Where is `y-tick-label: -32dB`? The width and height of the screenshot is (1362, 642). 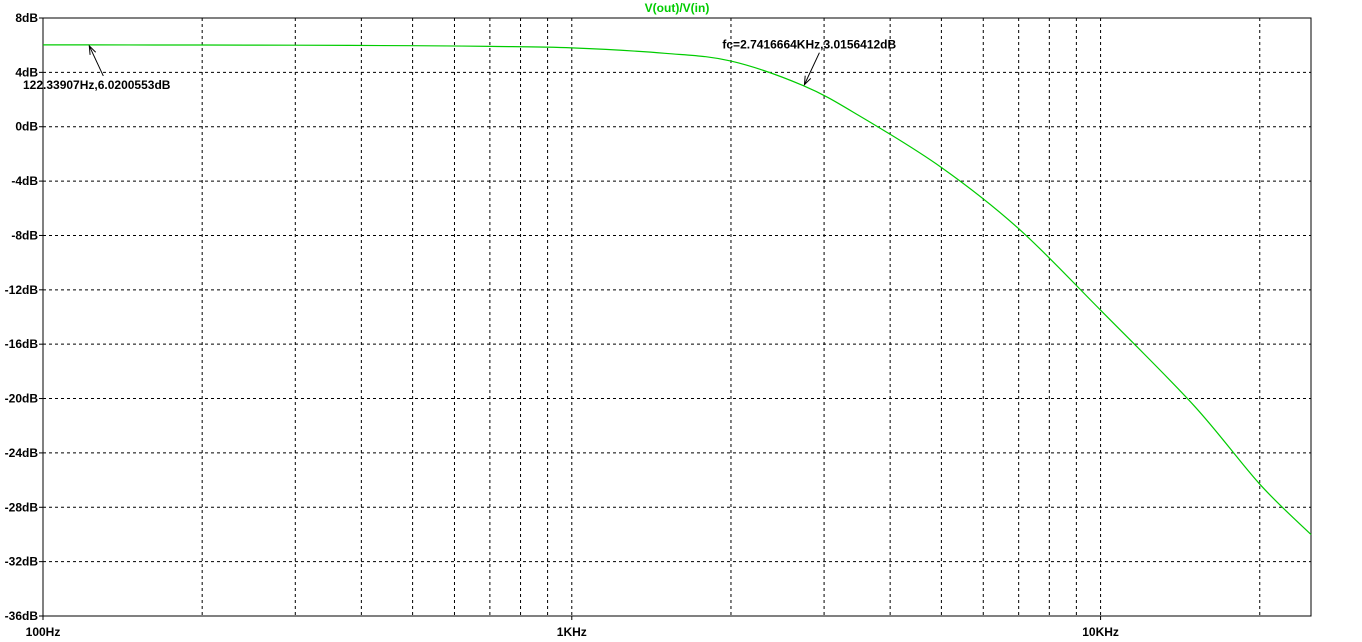 y-tick-label: -32dB is located at coordinates (22, 562).